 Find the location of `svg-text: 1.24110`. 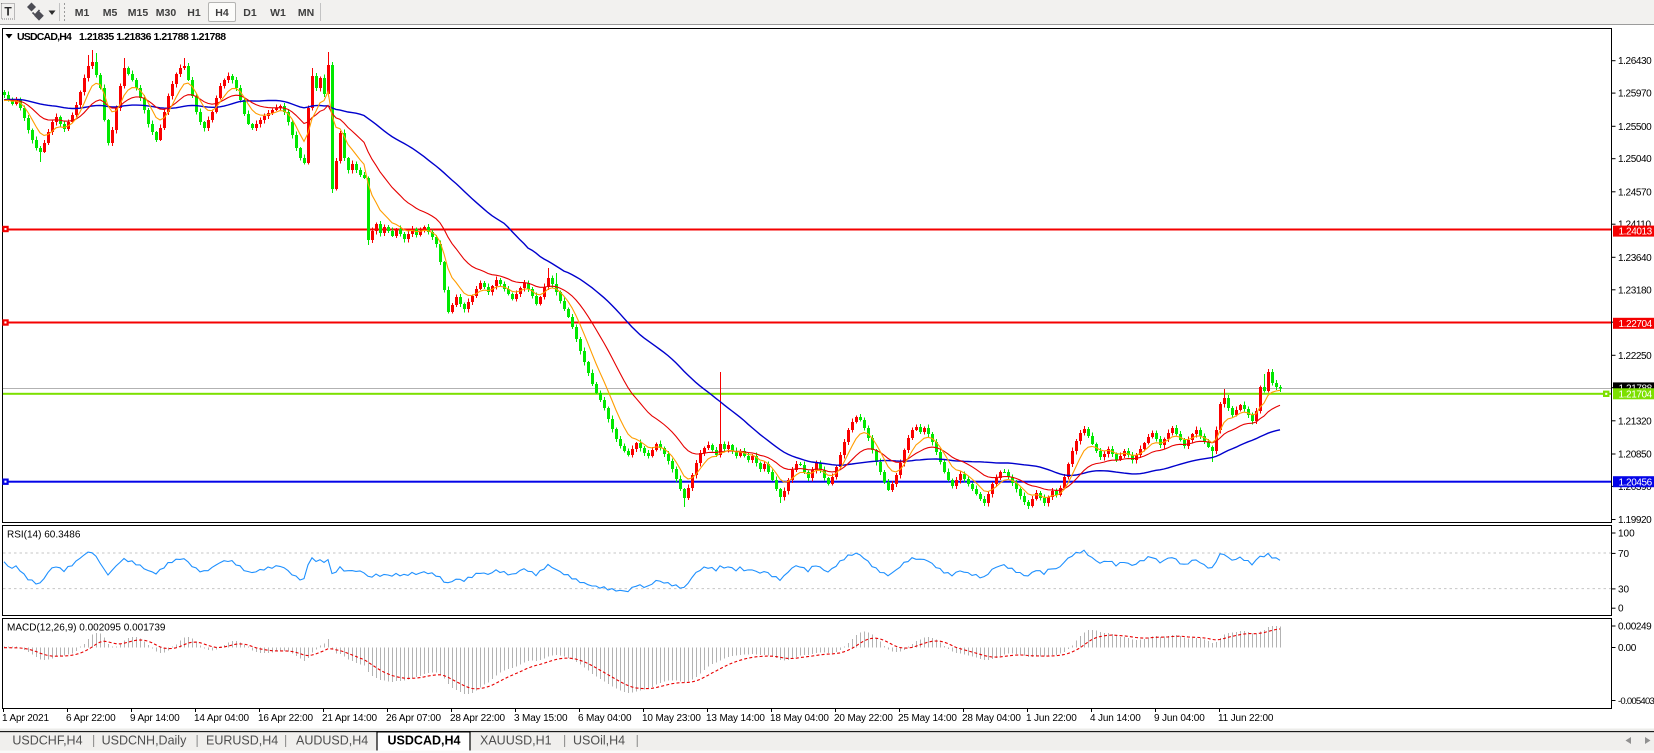

svg-text: 1.24110 is located at coordinates (1634, 225).